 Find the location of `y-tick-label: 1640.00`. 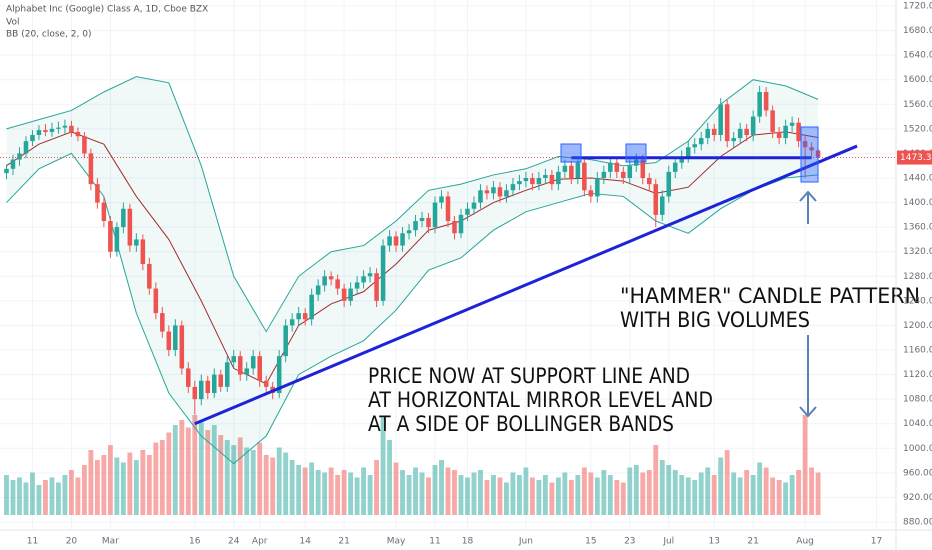

y-tick-label: 1640.00 is located at coordinates (917, 56).